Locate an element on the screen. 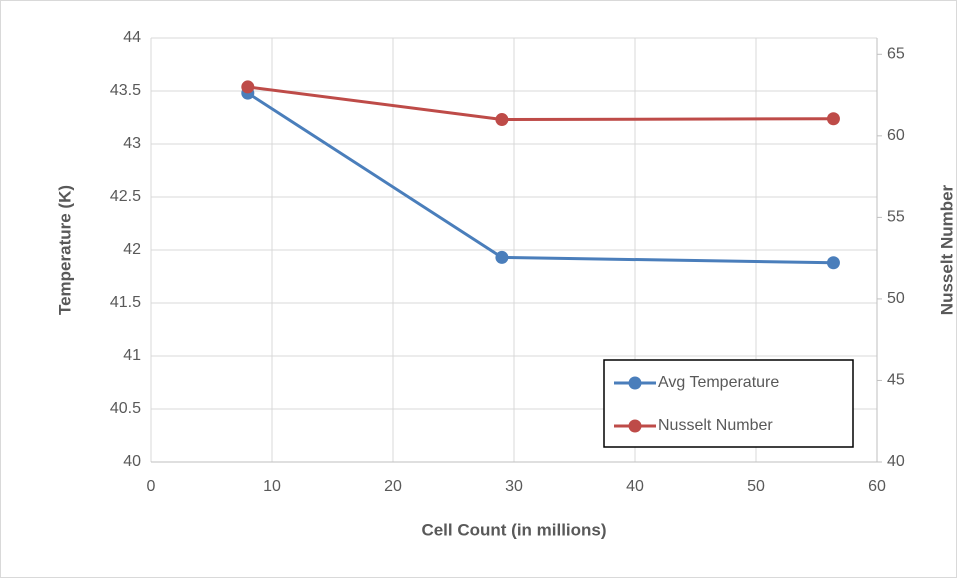 The height and width of the screenshot is (579, 958). x-tick-label: 20 is located at coordinates (393, 486).